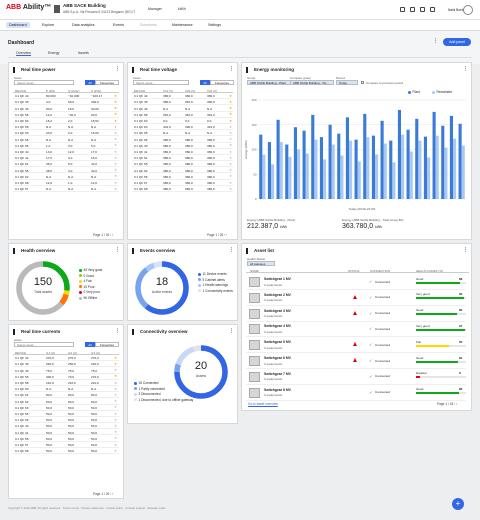 The height and width of the screenshot is (520, 480). What do you see at coordinates (51, 90) in the screenshot?
I see `col-p: P (kW)` at bounding box center [51, 90].